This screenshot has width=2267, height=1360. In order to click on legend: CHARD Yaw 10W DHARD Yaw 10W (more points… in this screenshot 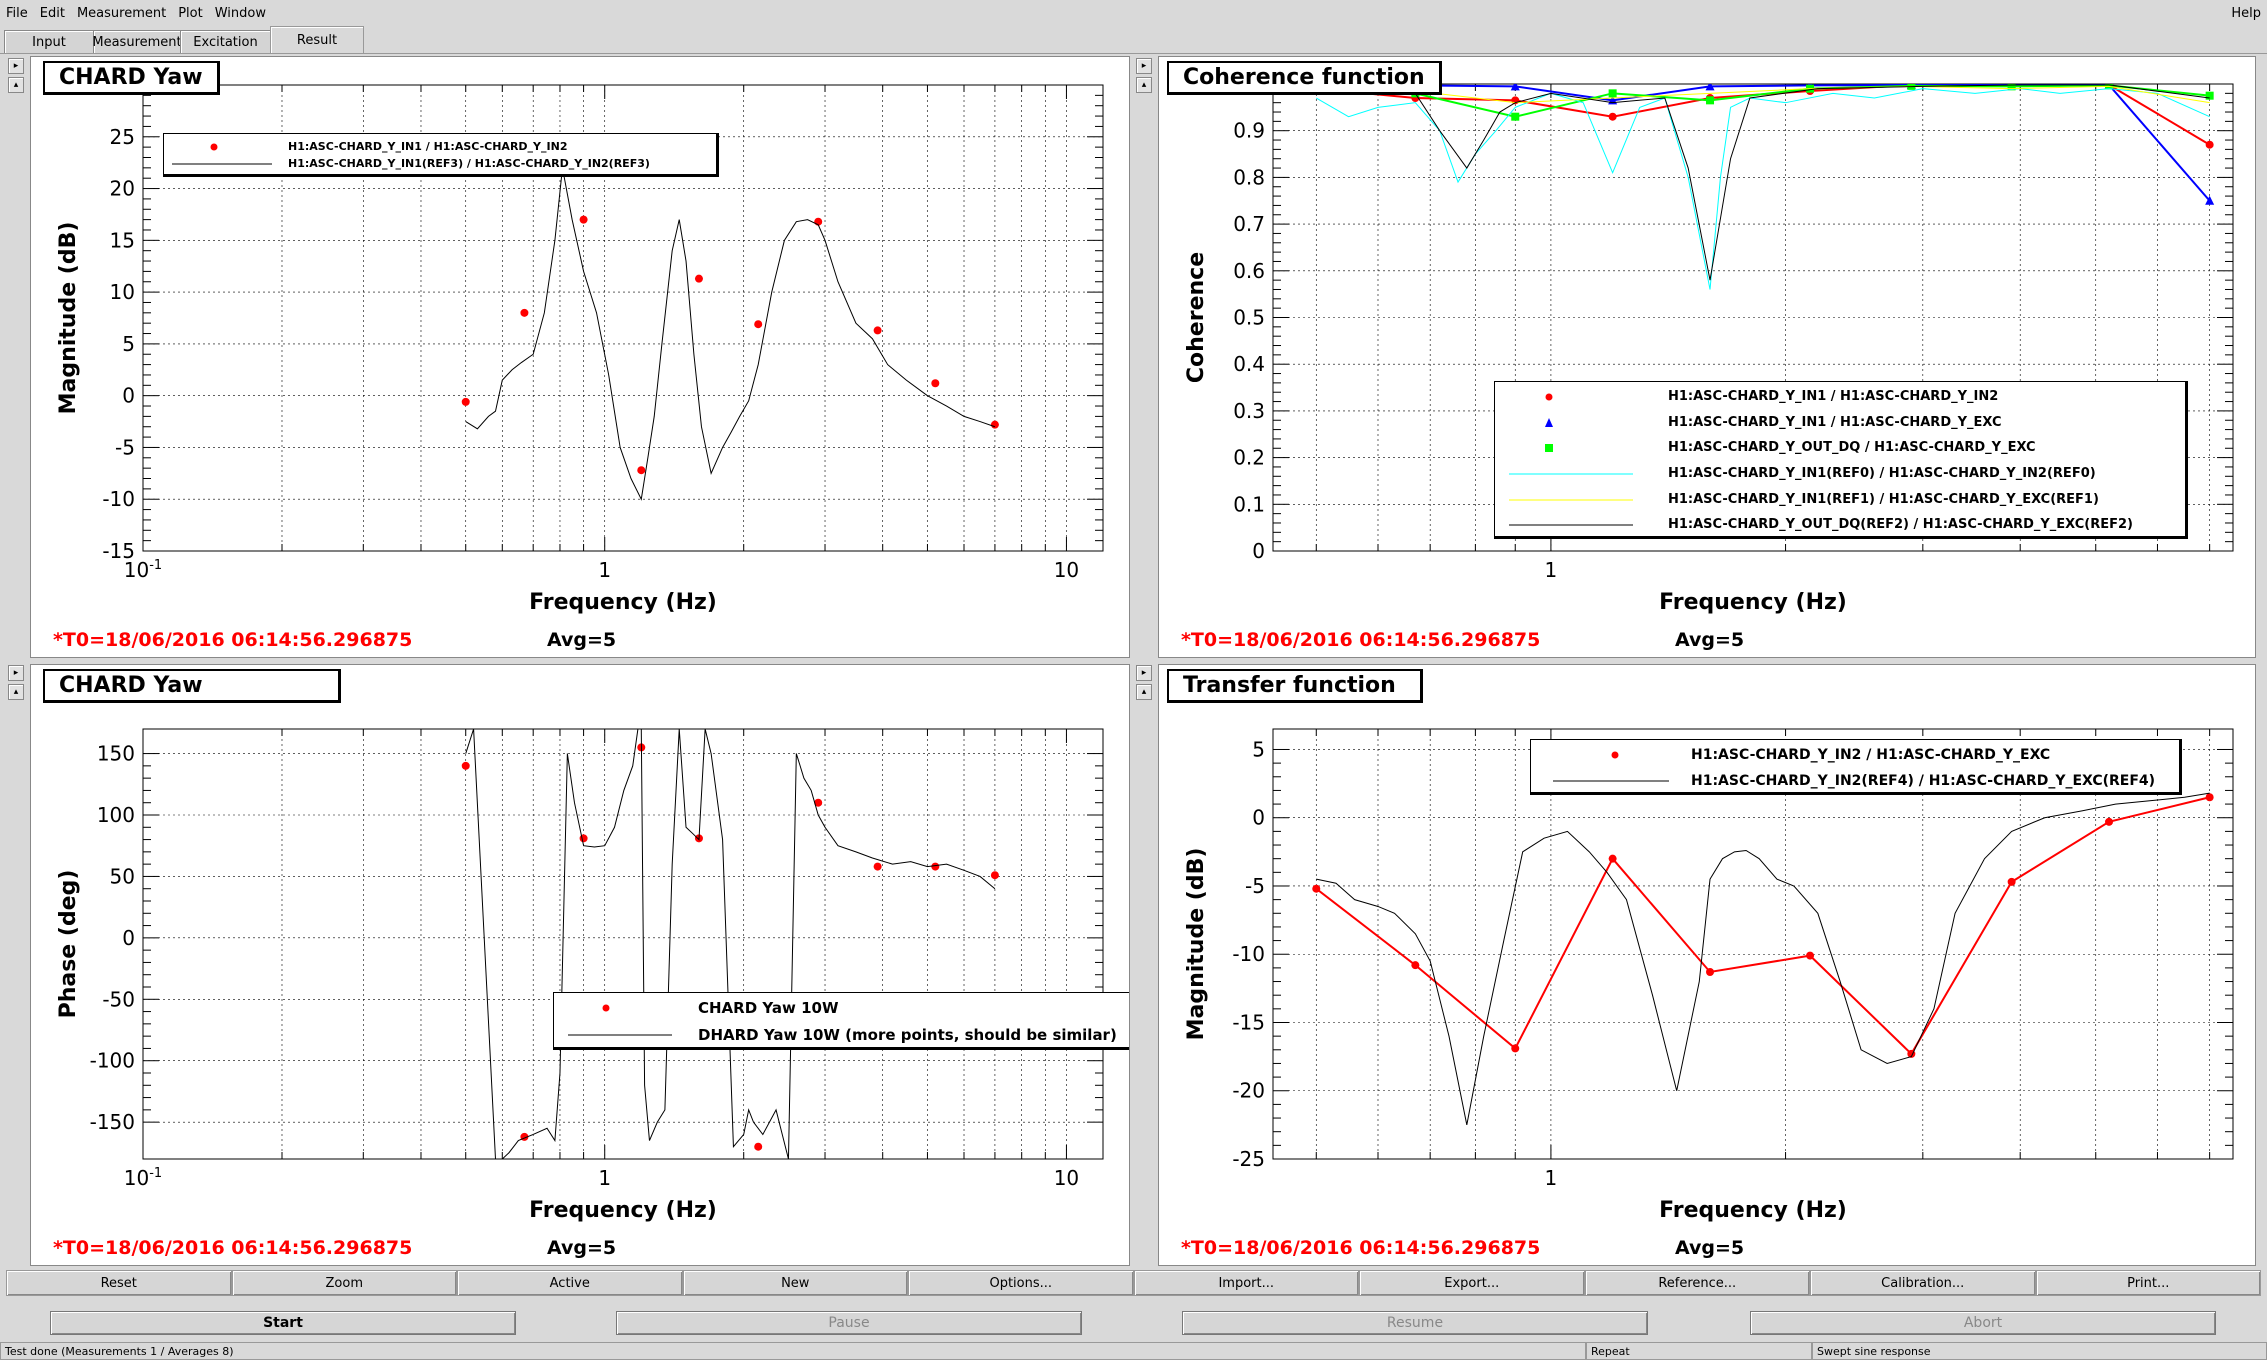, I will do `click(841, 1021)`.